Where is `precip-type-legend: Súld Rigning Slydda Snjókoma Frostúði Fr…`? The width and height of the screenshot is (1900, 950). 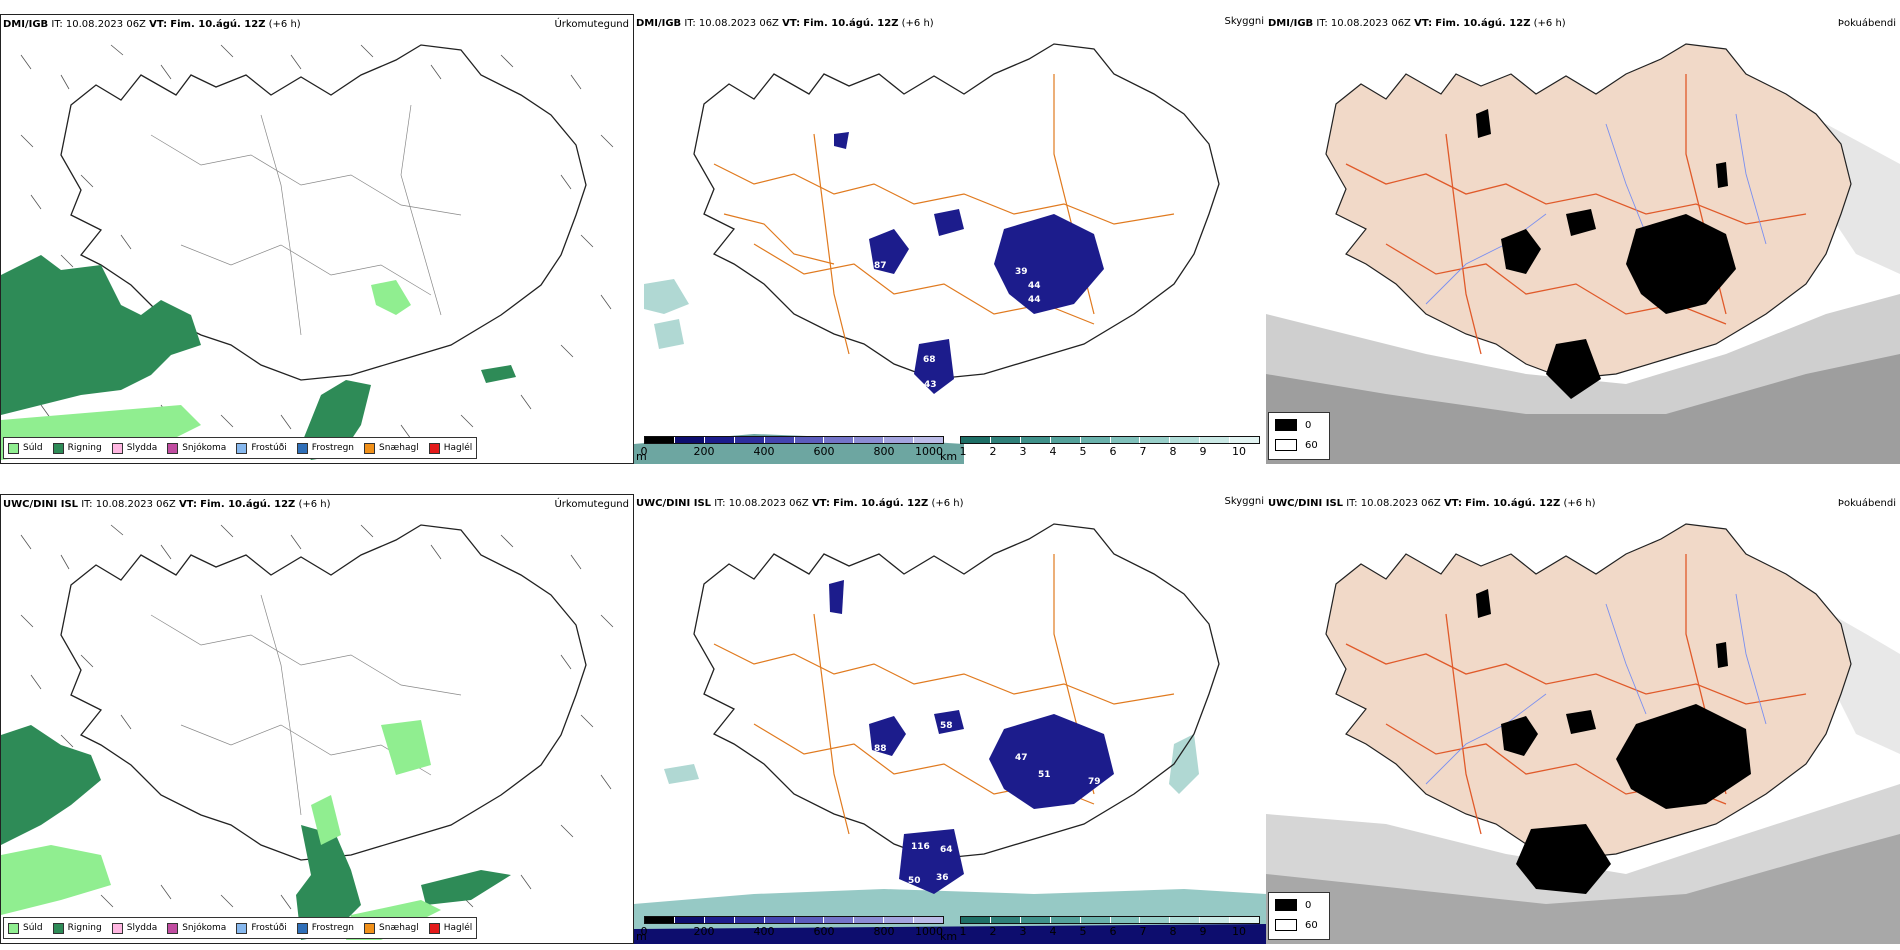 precip-type-legend: Súld Rigning Slydda Snjókoma Frostúði Fr… is located at coordinates (240, 448).